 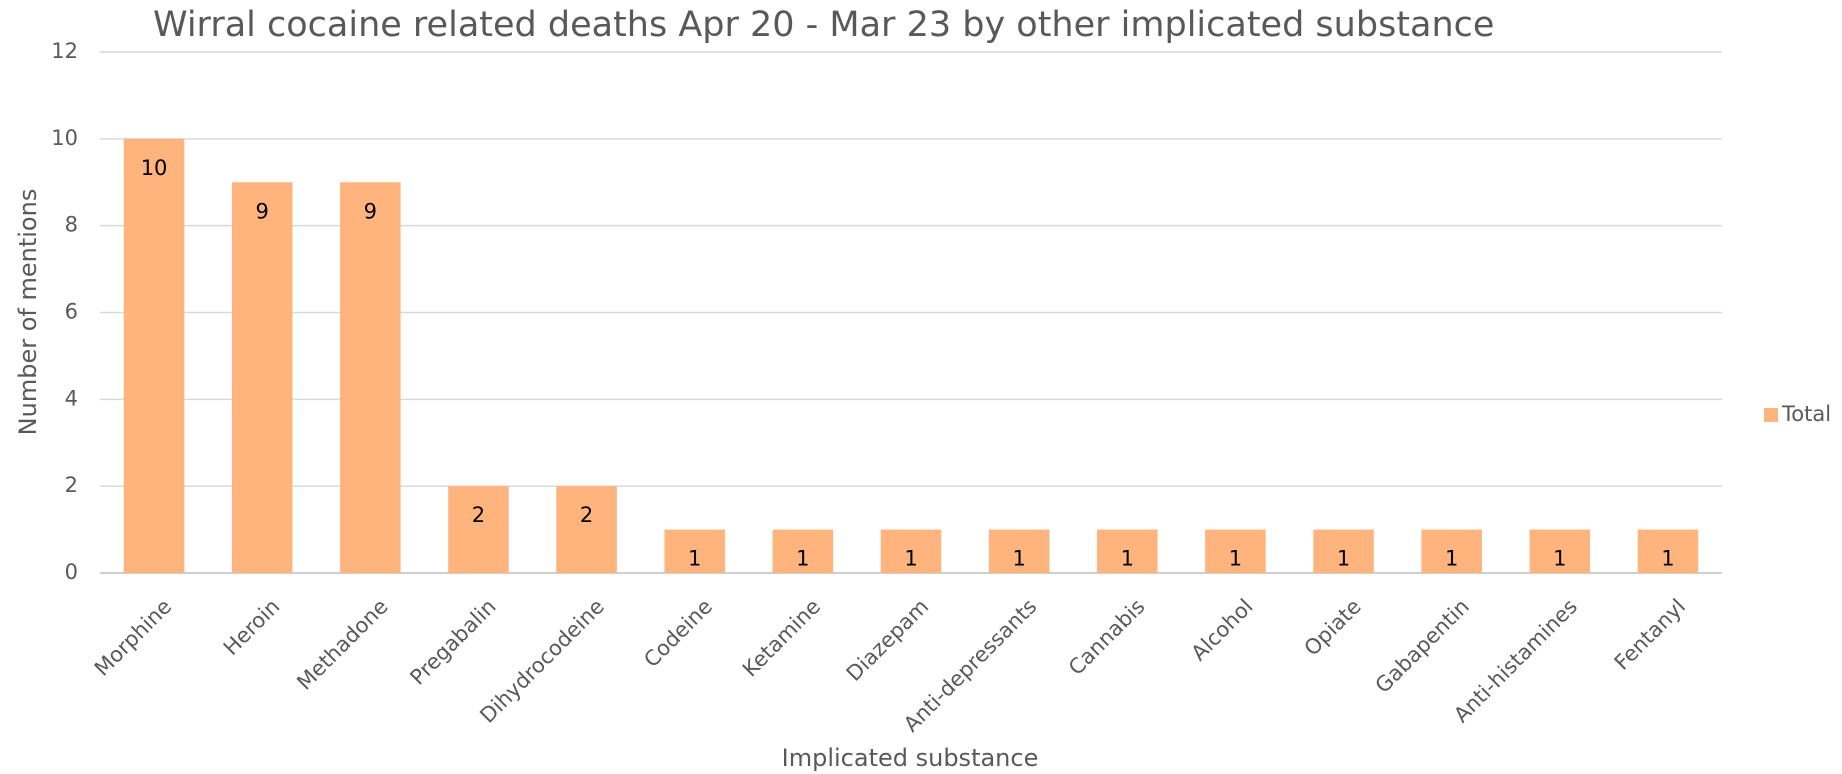 What do you see at coordinates (1771, 415) in the screenshot?
I see `legend-swatch` at bounding box center [1771, 415].